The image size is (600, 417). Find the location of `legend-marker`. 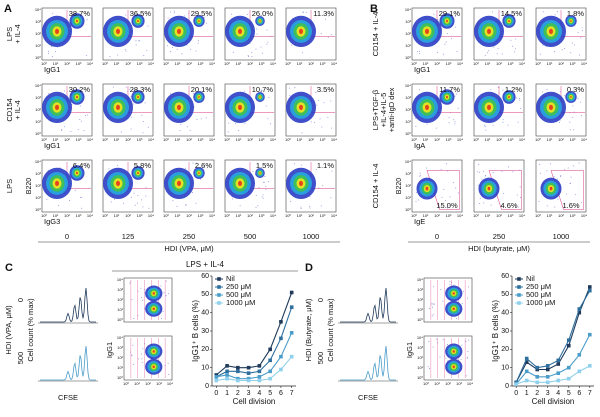

legend-marker is located at coordinates (219, 279).